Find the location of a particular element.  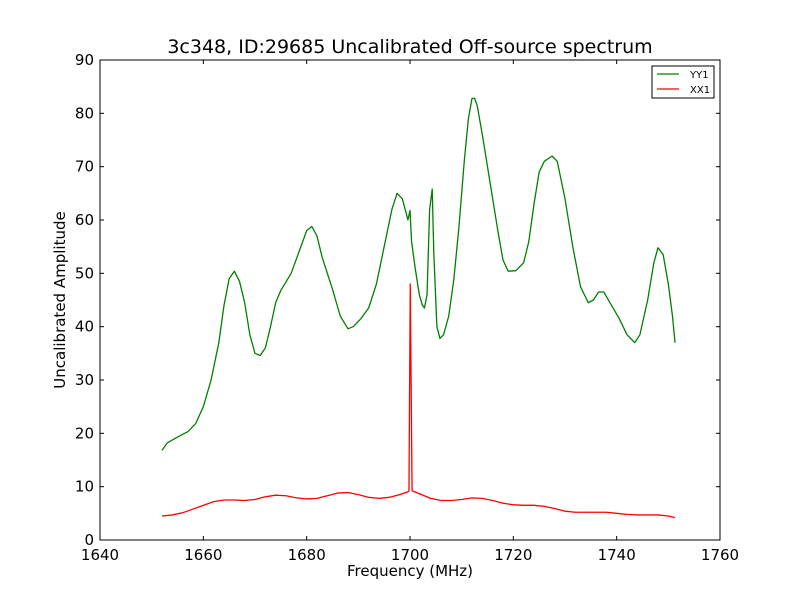

y-tick-label: 10 is located at coordinates (84, 487).